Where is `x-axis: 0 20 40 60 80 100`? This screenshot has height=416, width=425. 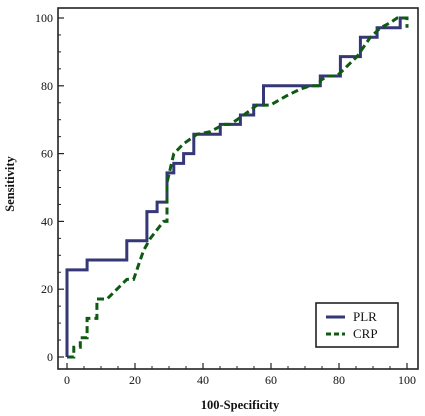
x-axis: 0 20 40 60 80 100 is located at coordinates (240, 375).